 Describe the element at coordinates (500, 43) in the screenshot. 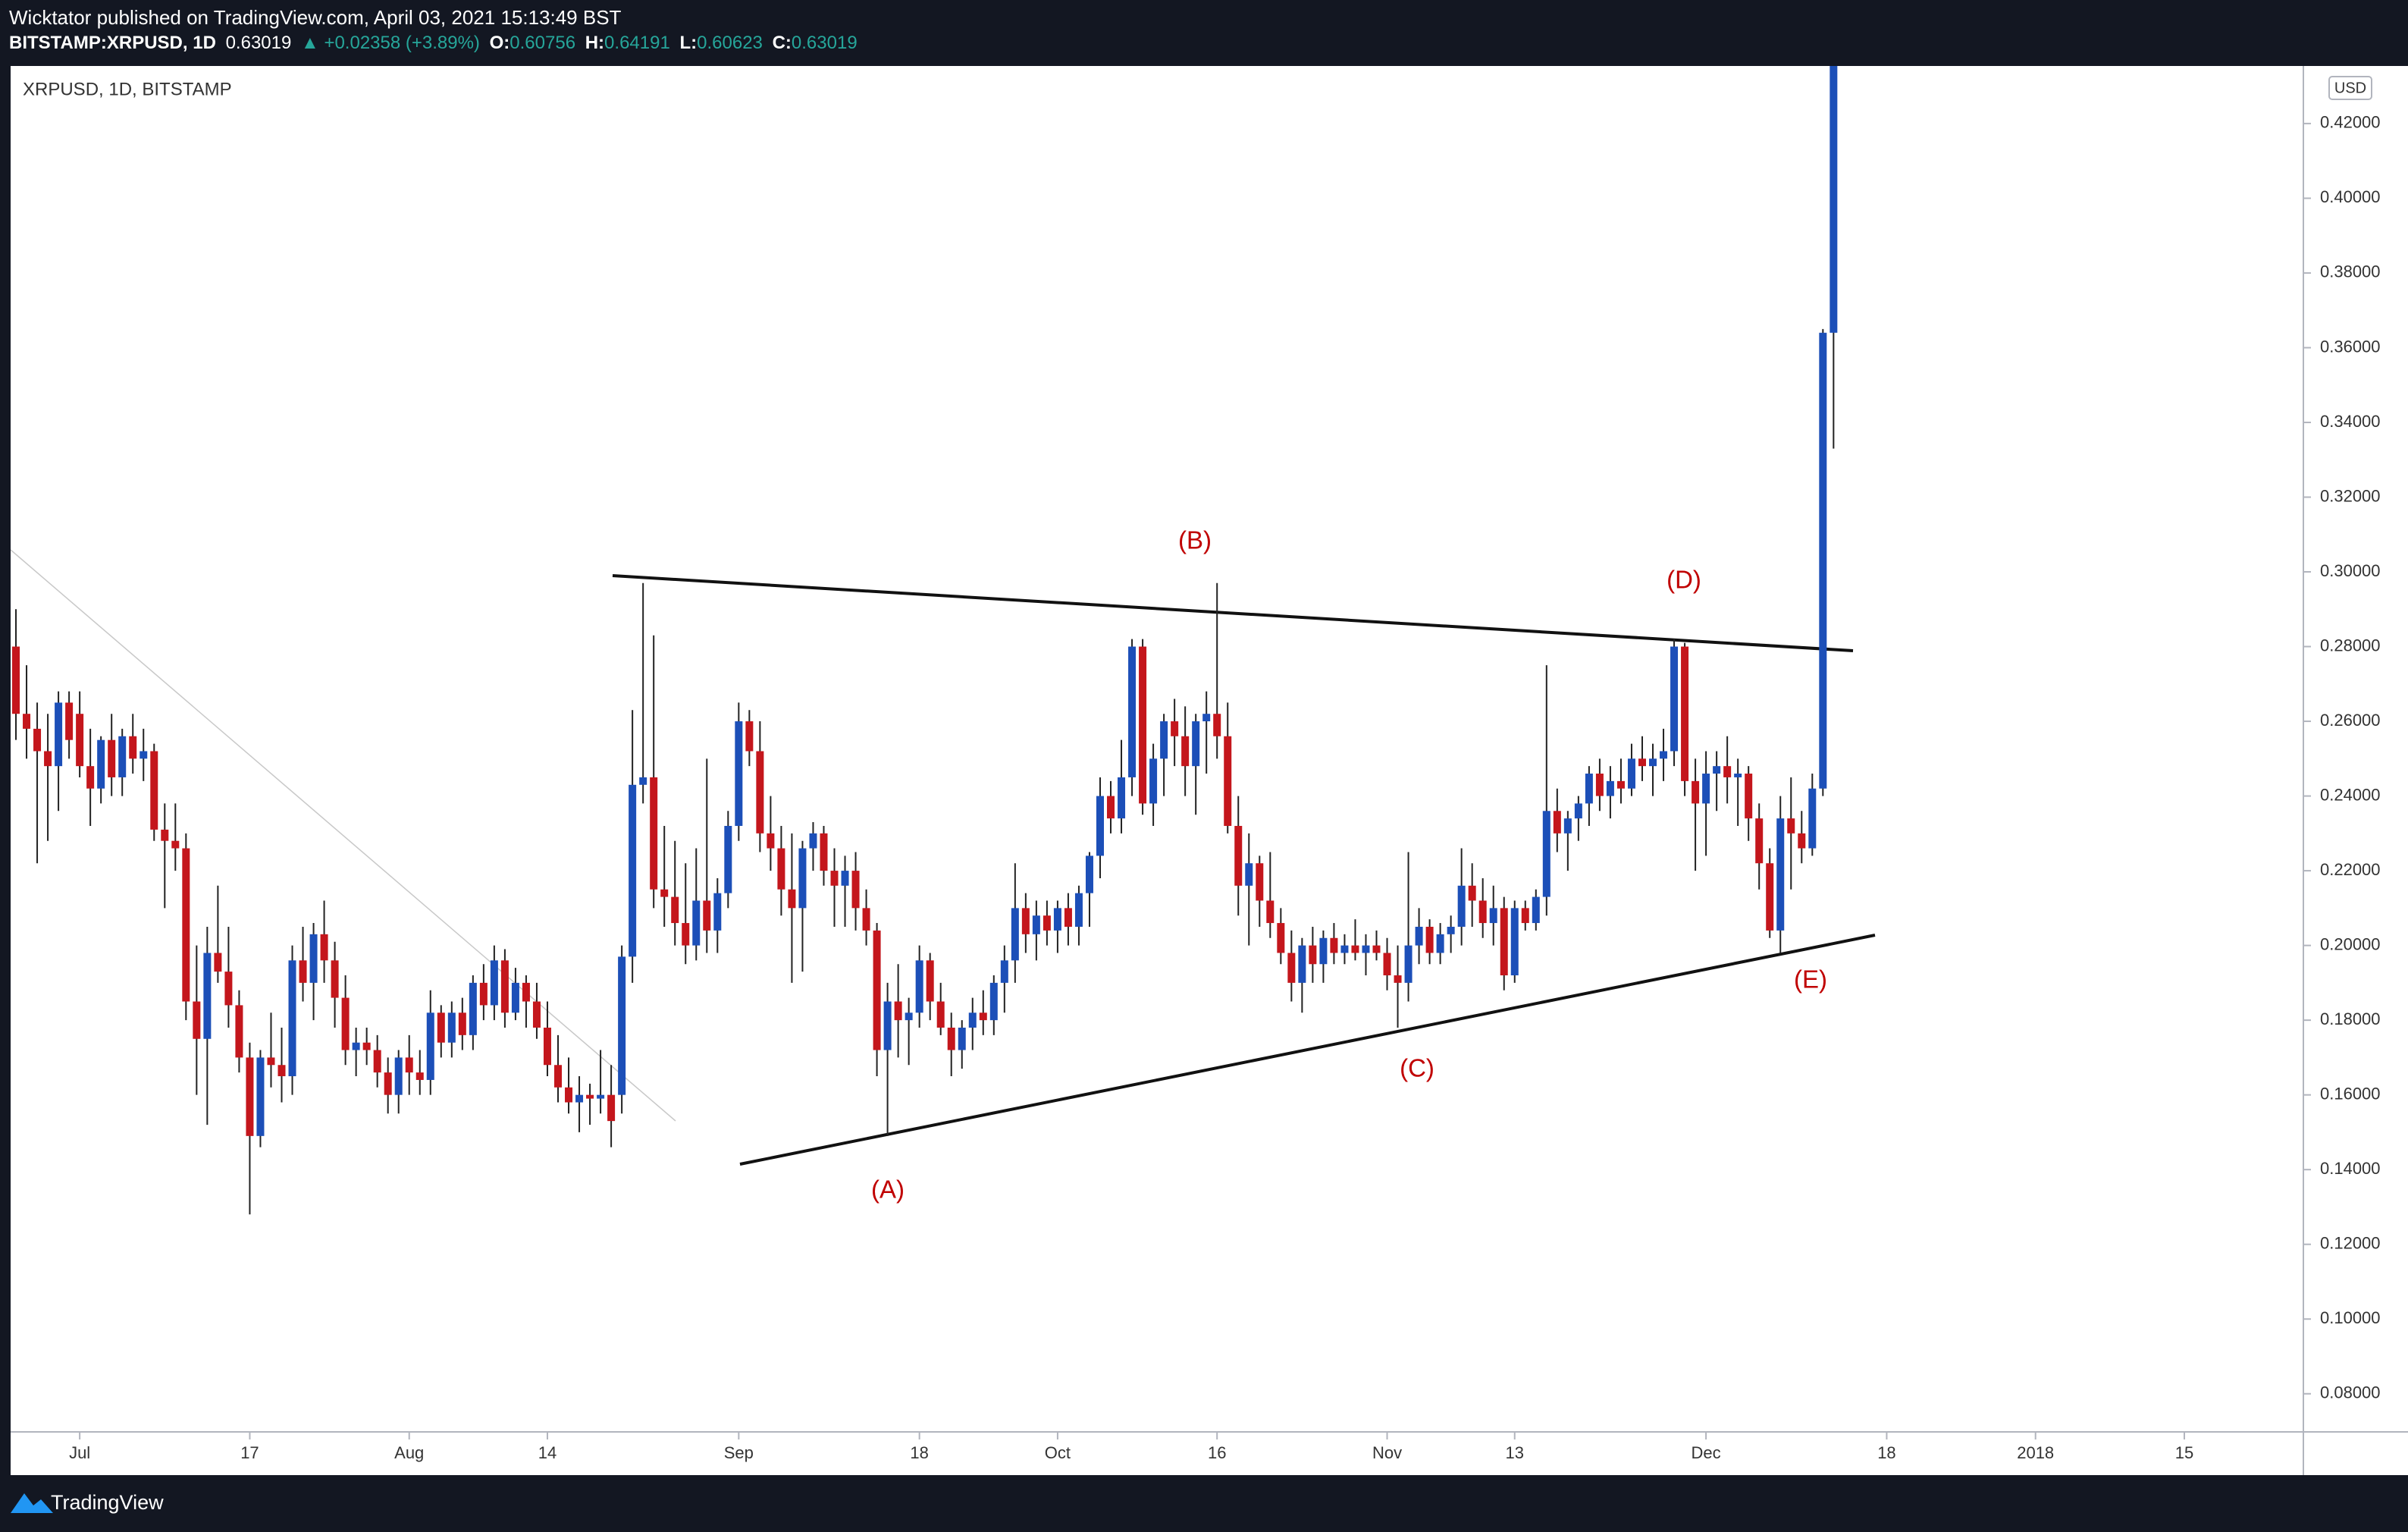

I see `open-label: O:` at that location.